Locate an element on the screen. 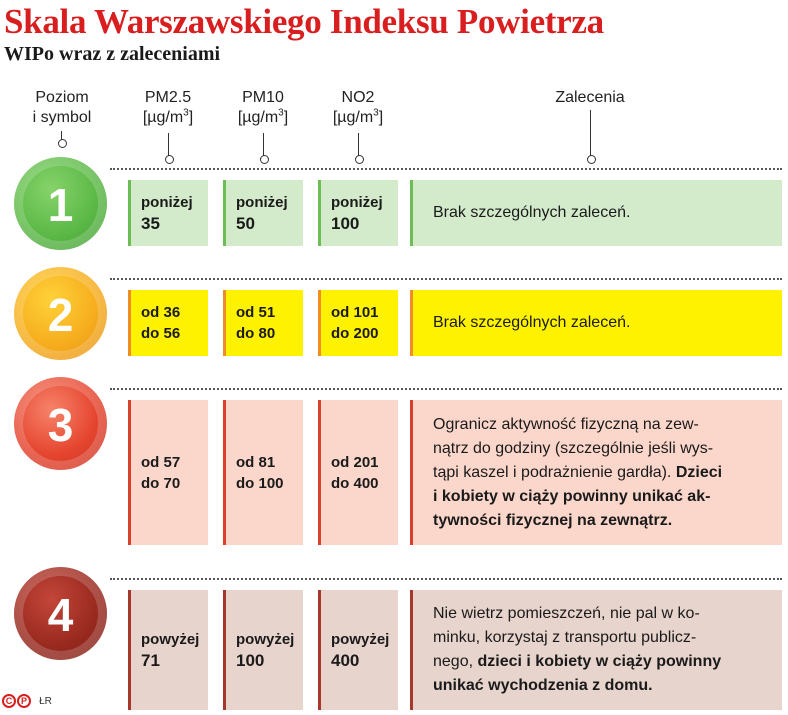 The width and height of the screenshot is (788, 715). level-2-badge: 2 is located at coordinates (60, 313).